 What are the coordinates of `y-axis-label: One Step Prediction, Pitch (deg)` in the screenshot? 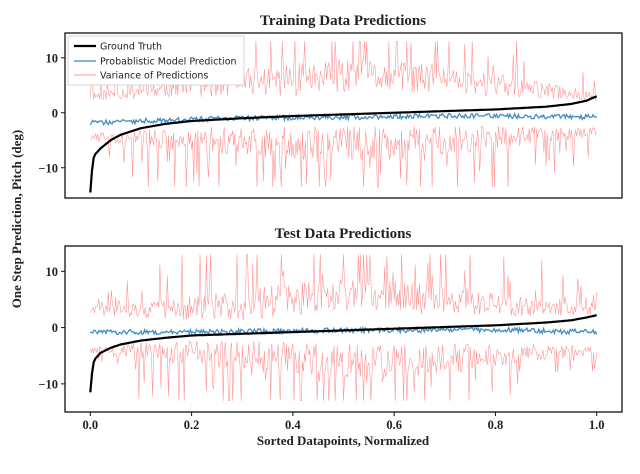 It's located at (16, 219).